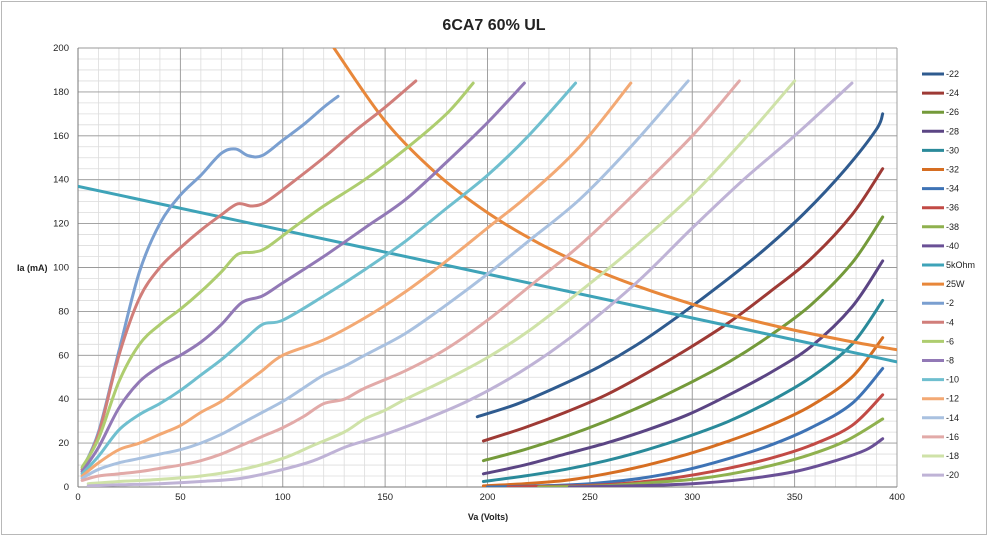 This screenshot has width=988, height=536. What do you see at coordinates (950, 361) in the screenshot?
I see `legend-label: -8` at bounding box center [950, 361].